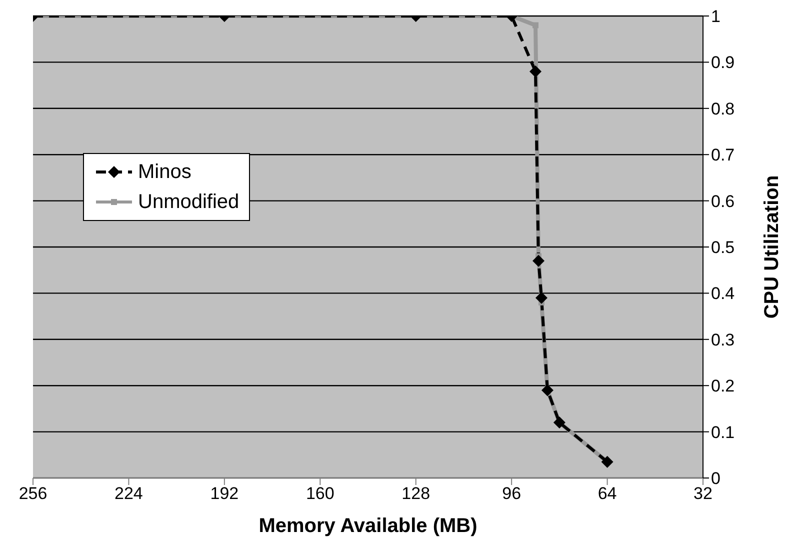 The image size is (791, 558). What do you see at coordinates (723, 201) in the screenshot?
I see `y-tick-label: 0.6` at bounding box center [723, 201].